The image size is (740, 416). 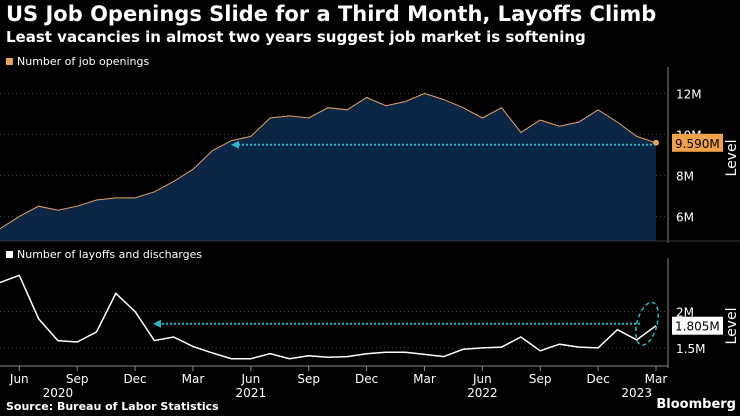 What do you see at coordinates (482, 393) in the screenshot?
I see `x-year-label: 2022` at bounding box center [482, 393].